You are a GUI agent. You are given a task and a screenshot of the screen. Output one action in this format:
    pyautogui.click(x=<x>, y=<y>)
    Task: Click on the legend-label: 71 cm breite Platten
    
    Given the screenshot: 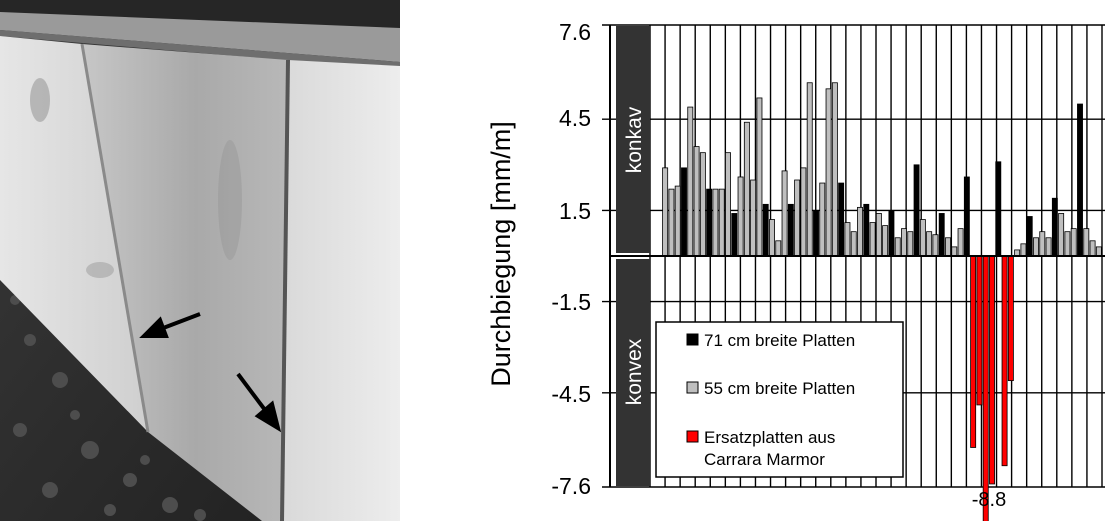 What is the action you would take?
    pyautogui.click(x=779, y=340)
    